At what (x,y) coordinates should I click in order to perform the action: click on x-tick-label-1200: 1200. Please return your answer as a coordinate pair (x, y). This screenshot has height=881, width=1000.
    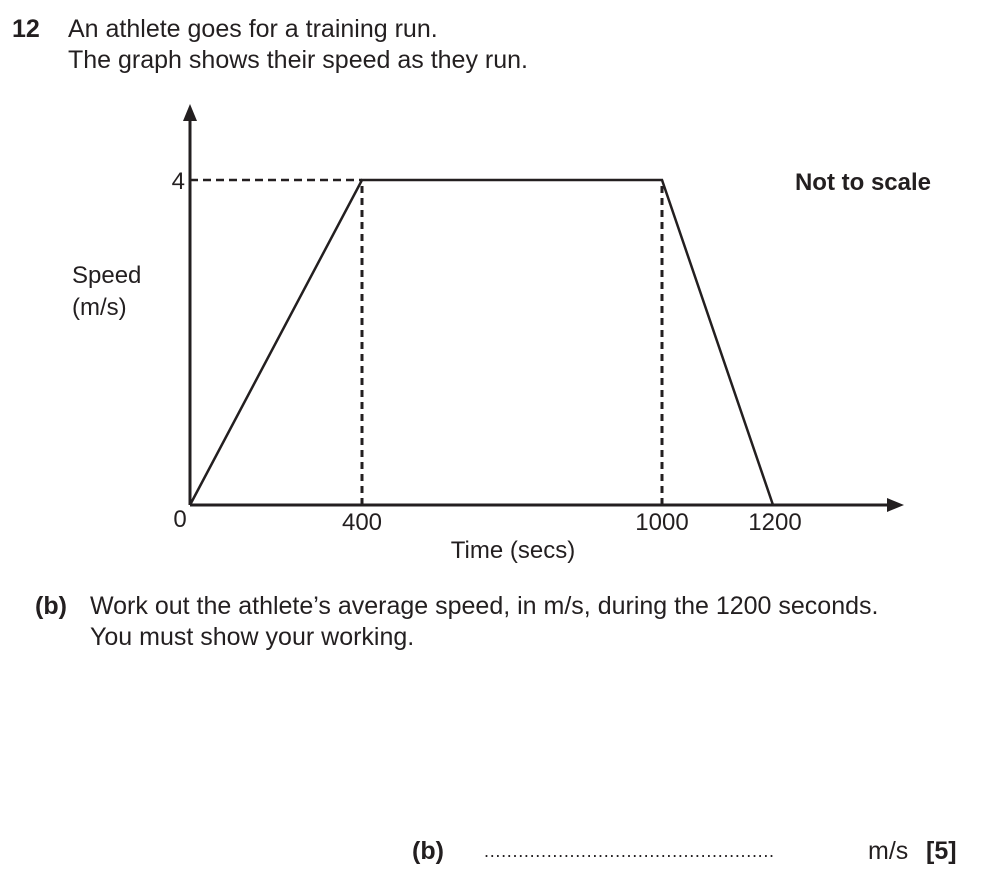
    Looking at the image, I should click on (774, 522).